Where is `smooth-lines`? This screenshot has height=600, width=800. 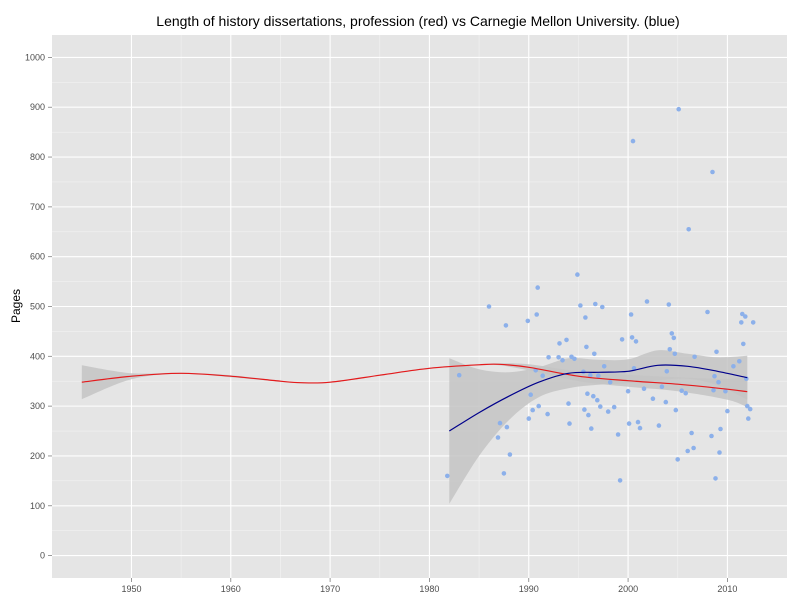 smooth-lines is located at coordinates (414, 397).